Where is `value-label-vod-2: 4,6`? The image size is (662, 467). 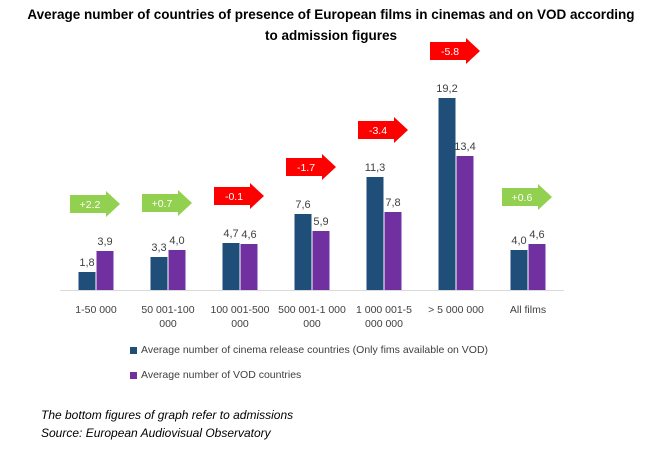
value-label-vod-2: 4,6 is located at coordinates (248, 235).